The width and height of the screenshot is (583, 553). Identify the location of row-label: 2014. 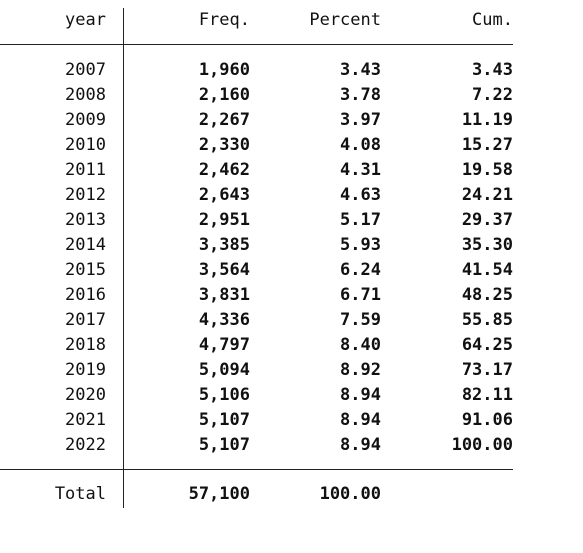
(85, 245).